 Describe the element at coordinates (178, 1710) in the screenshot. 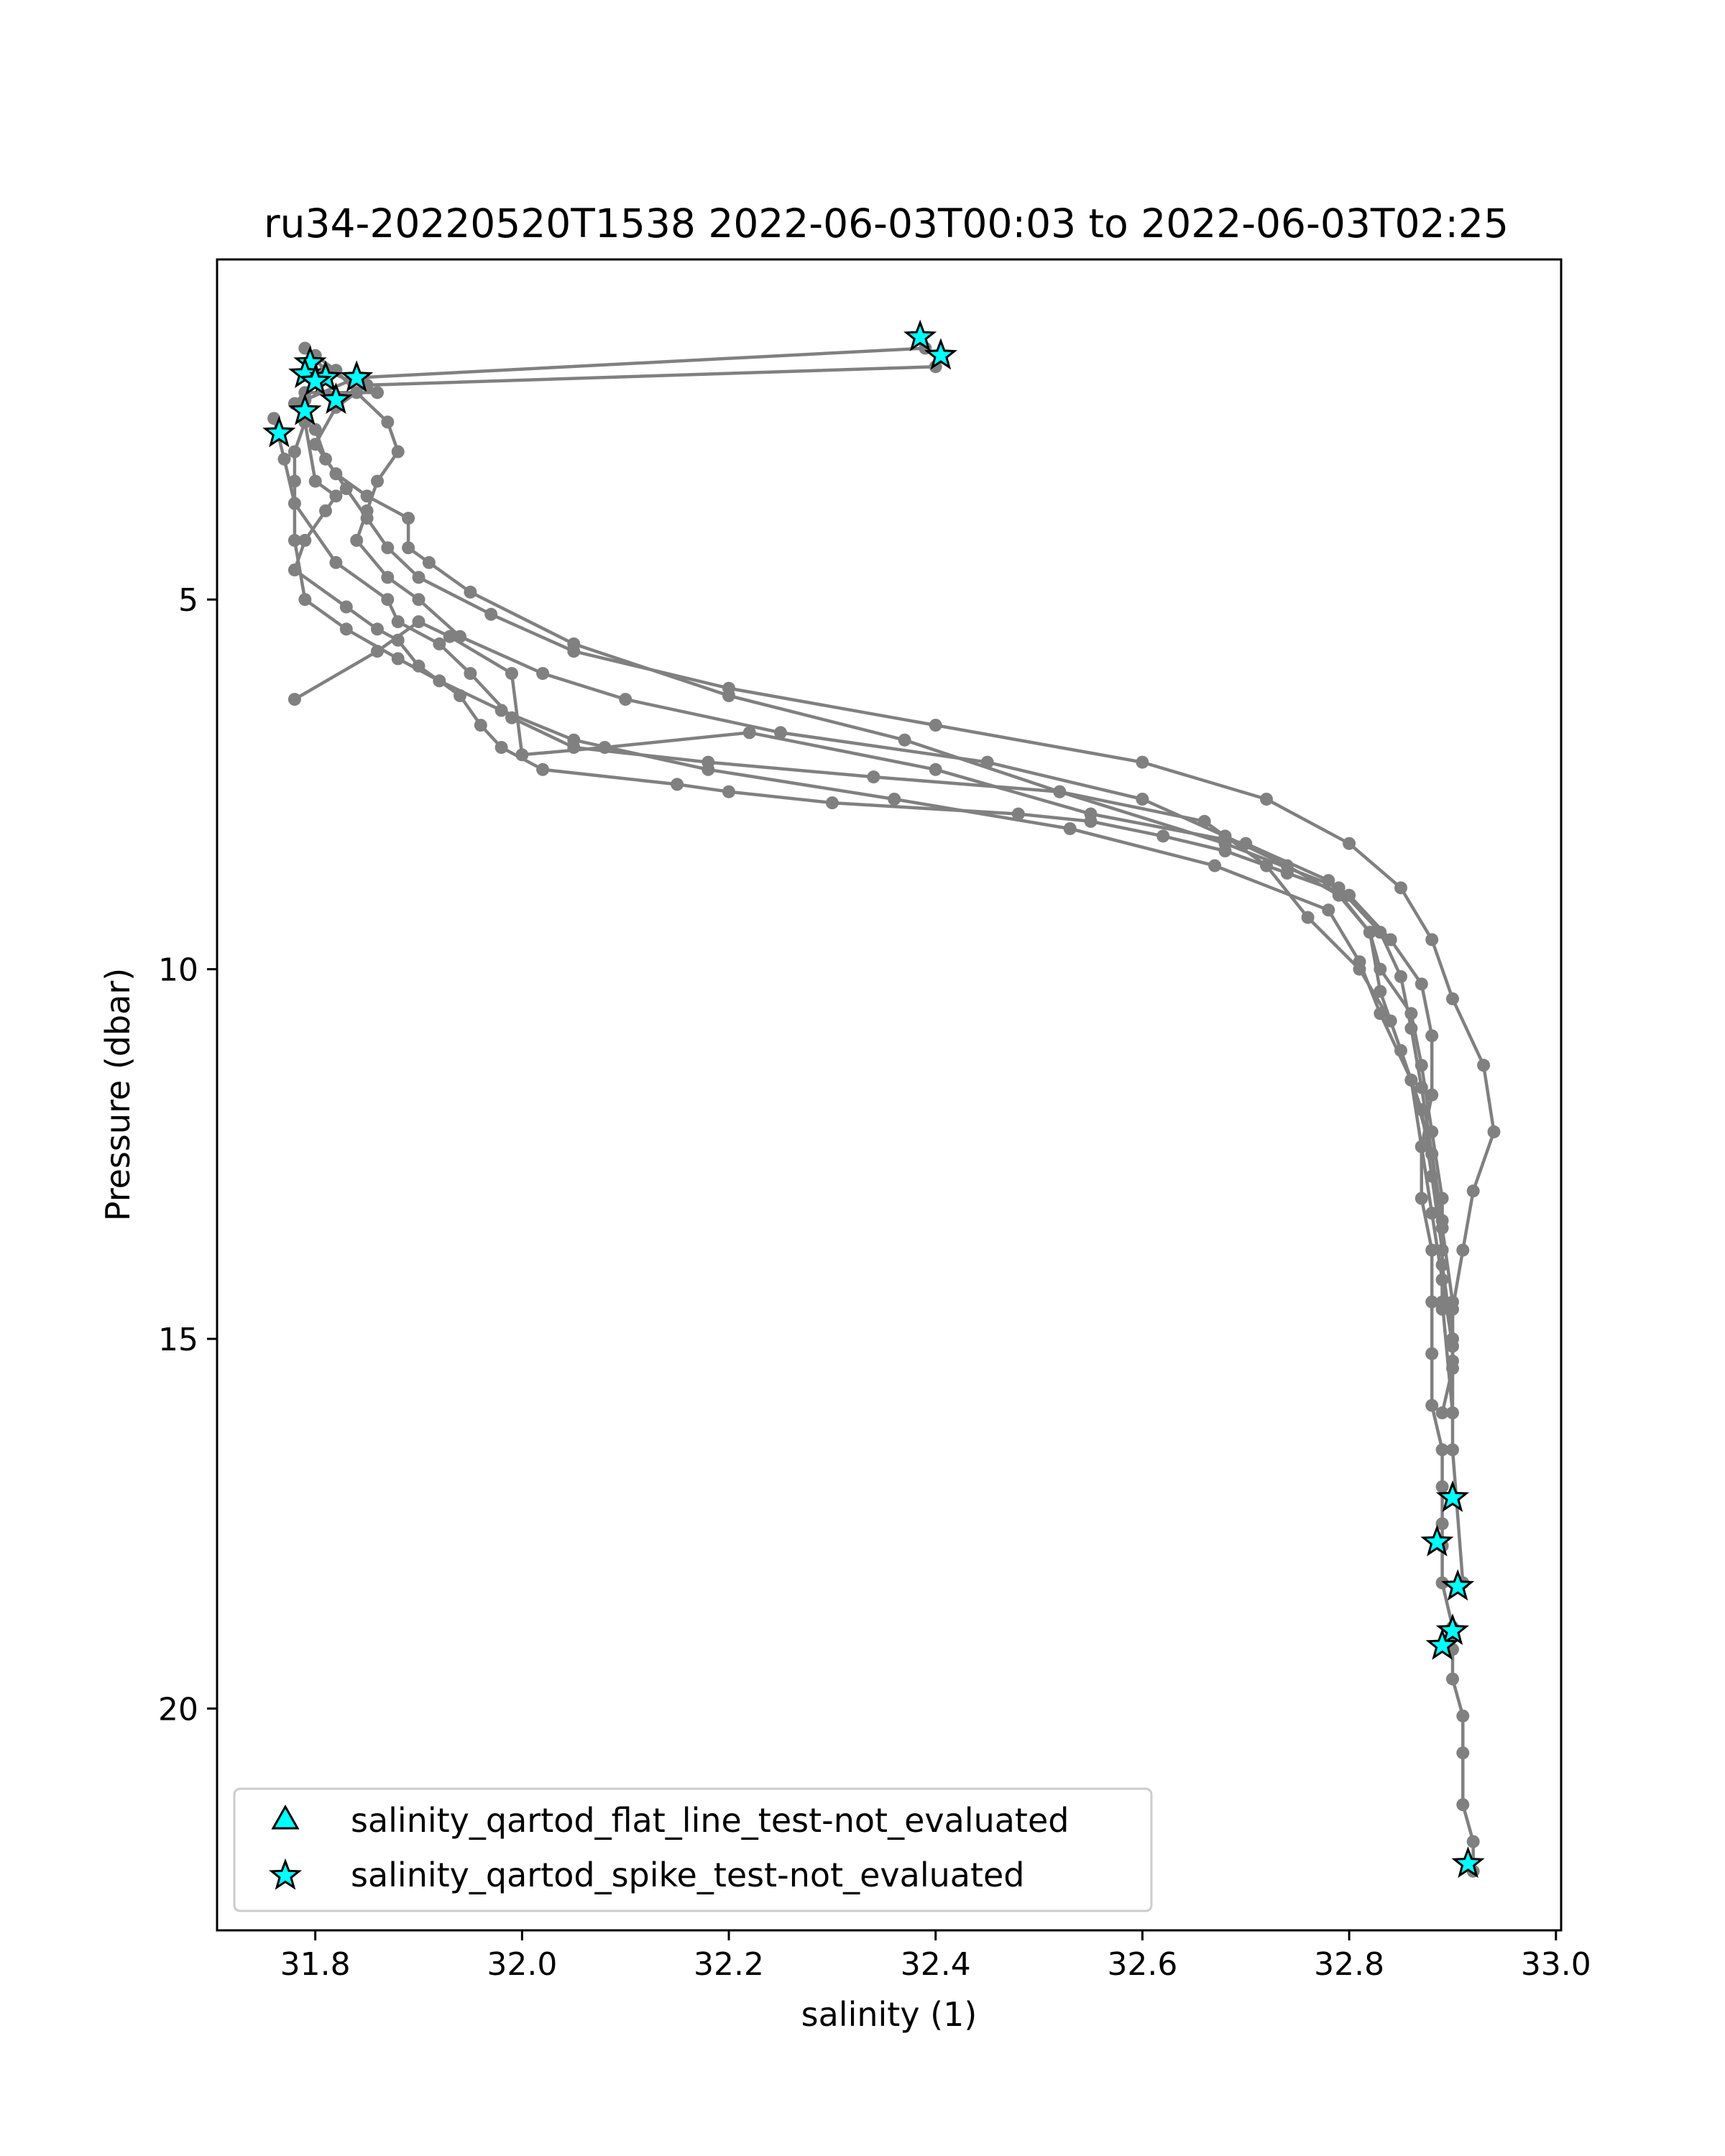

I see `y-tick-label: 20` at that location.